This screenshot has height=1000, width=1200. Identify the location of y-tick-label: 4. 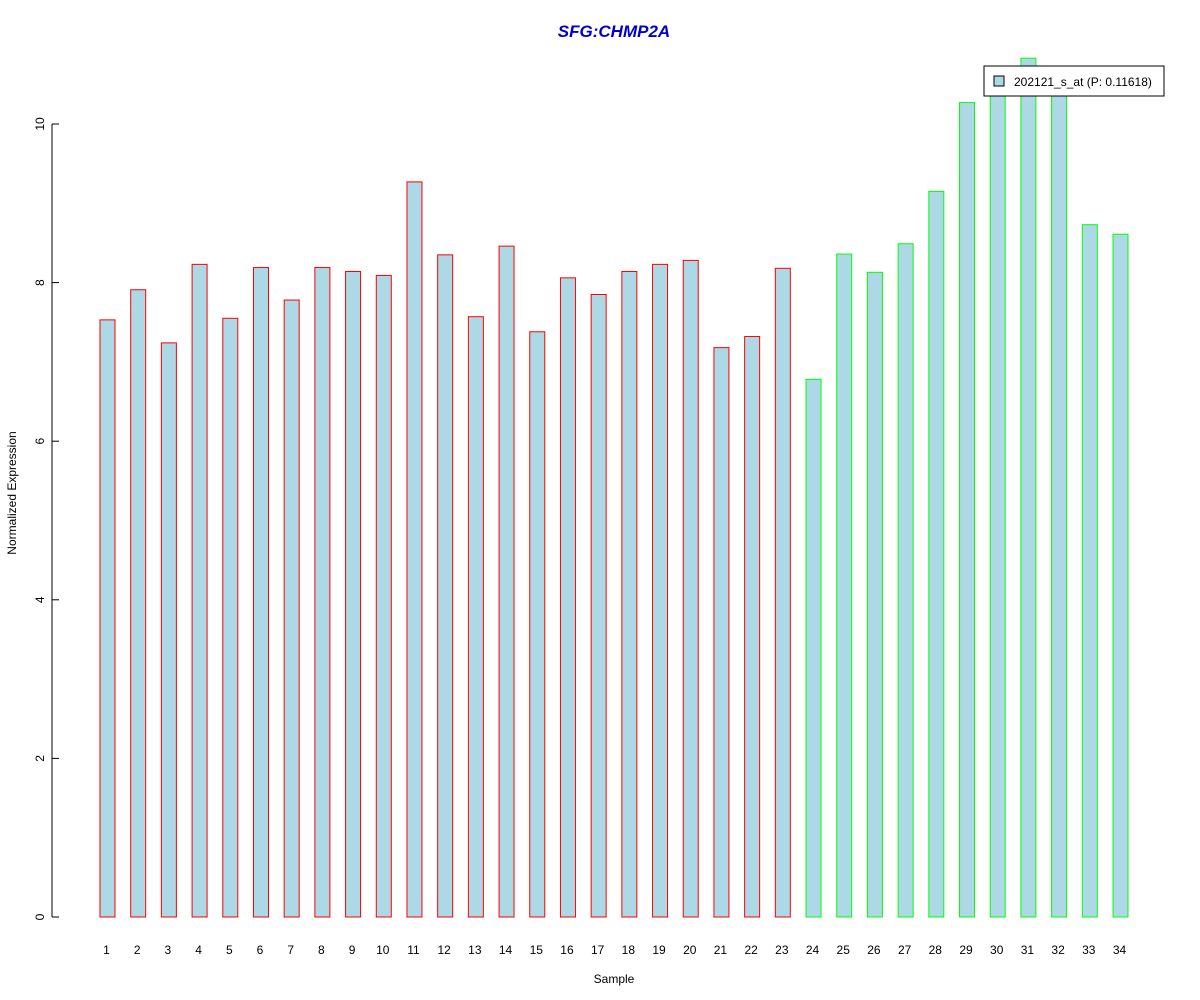
(40, 599).